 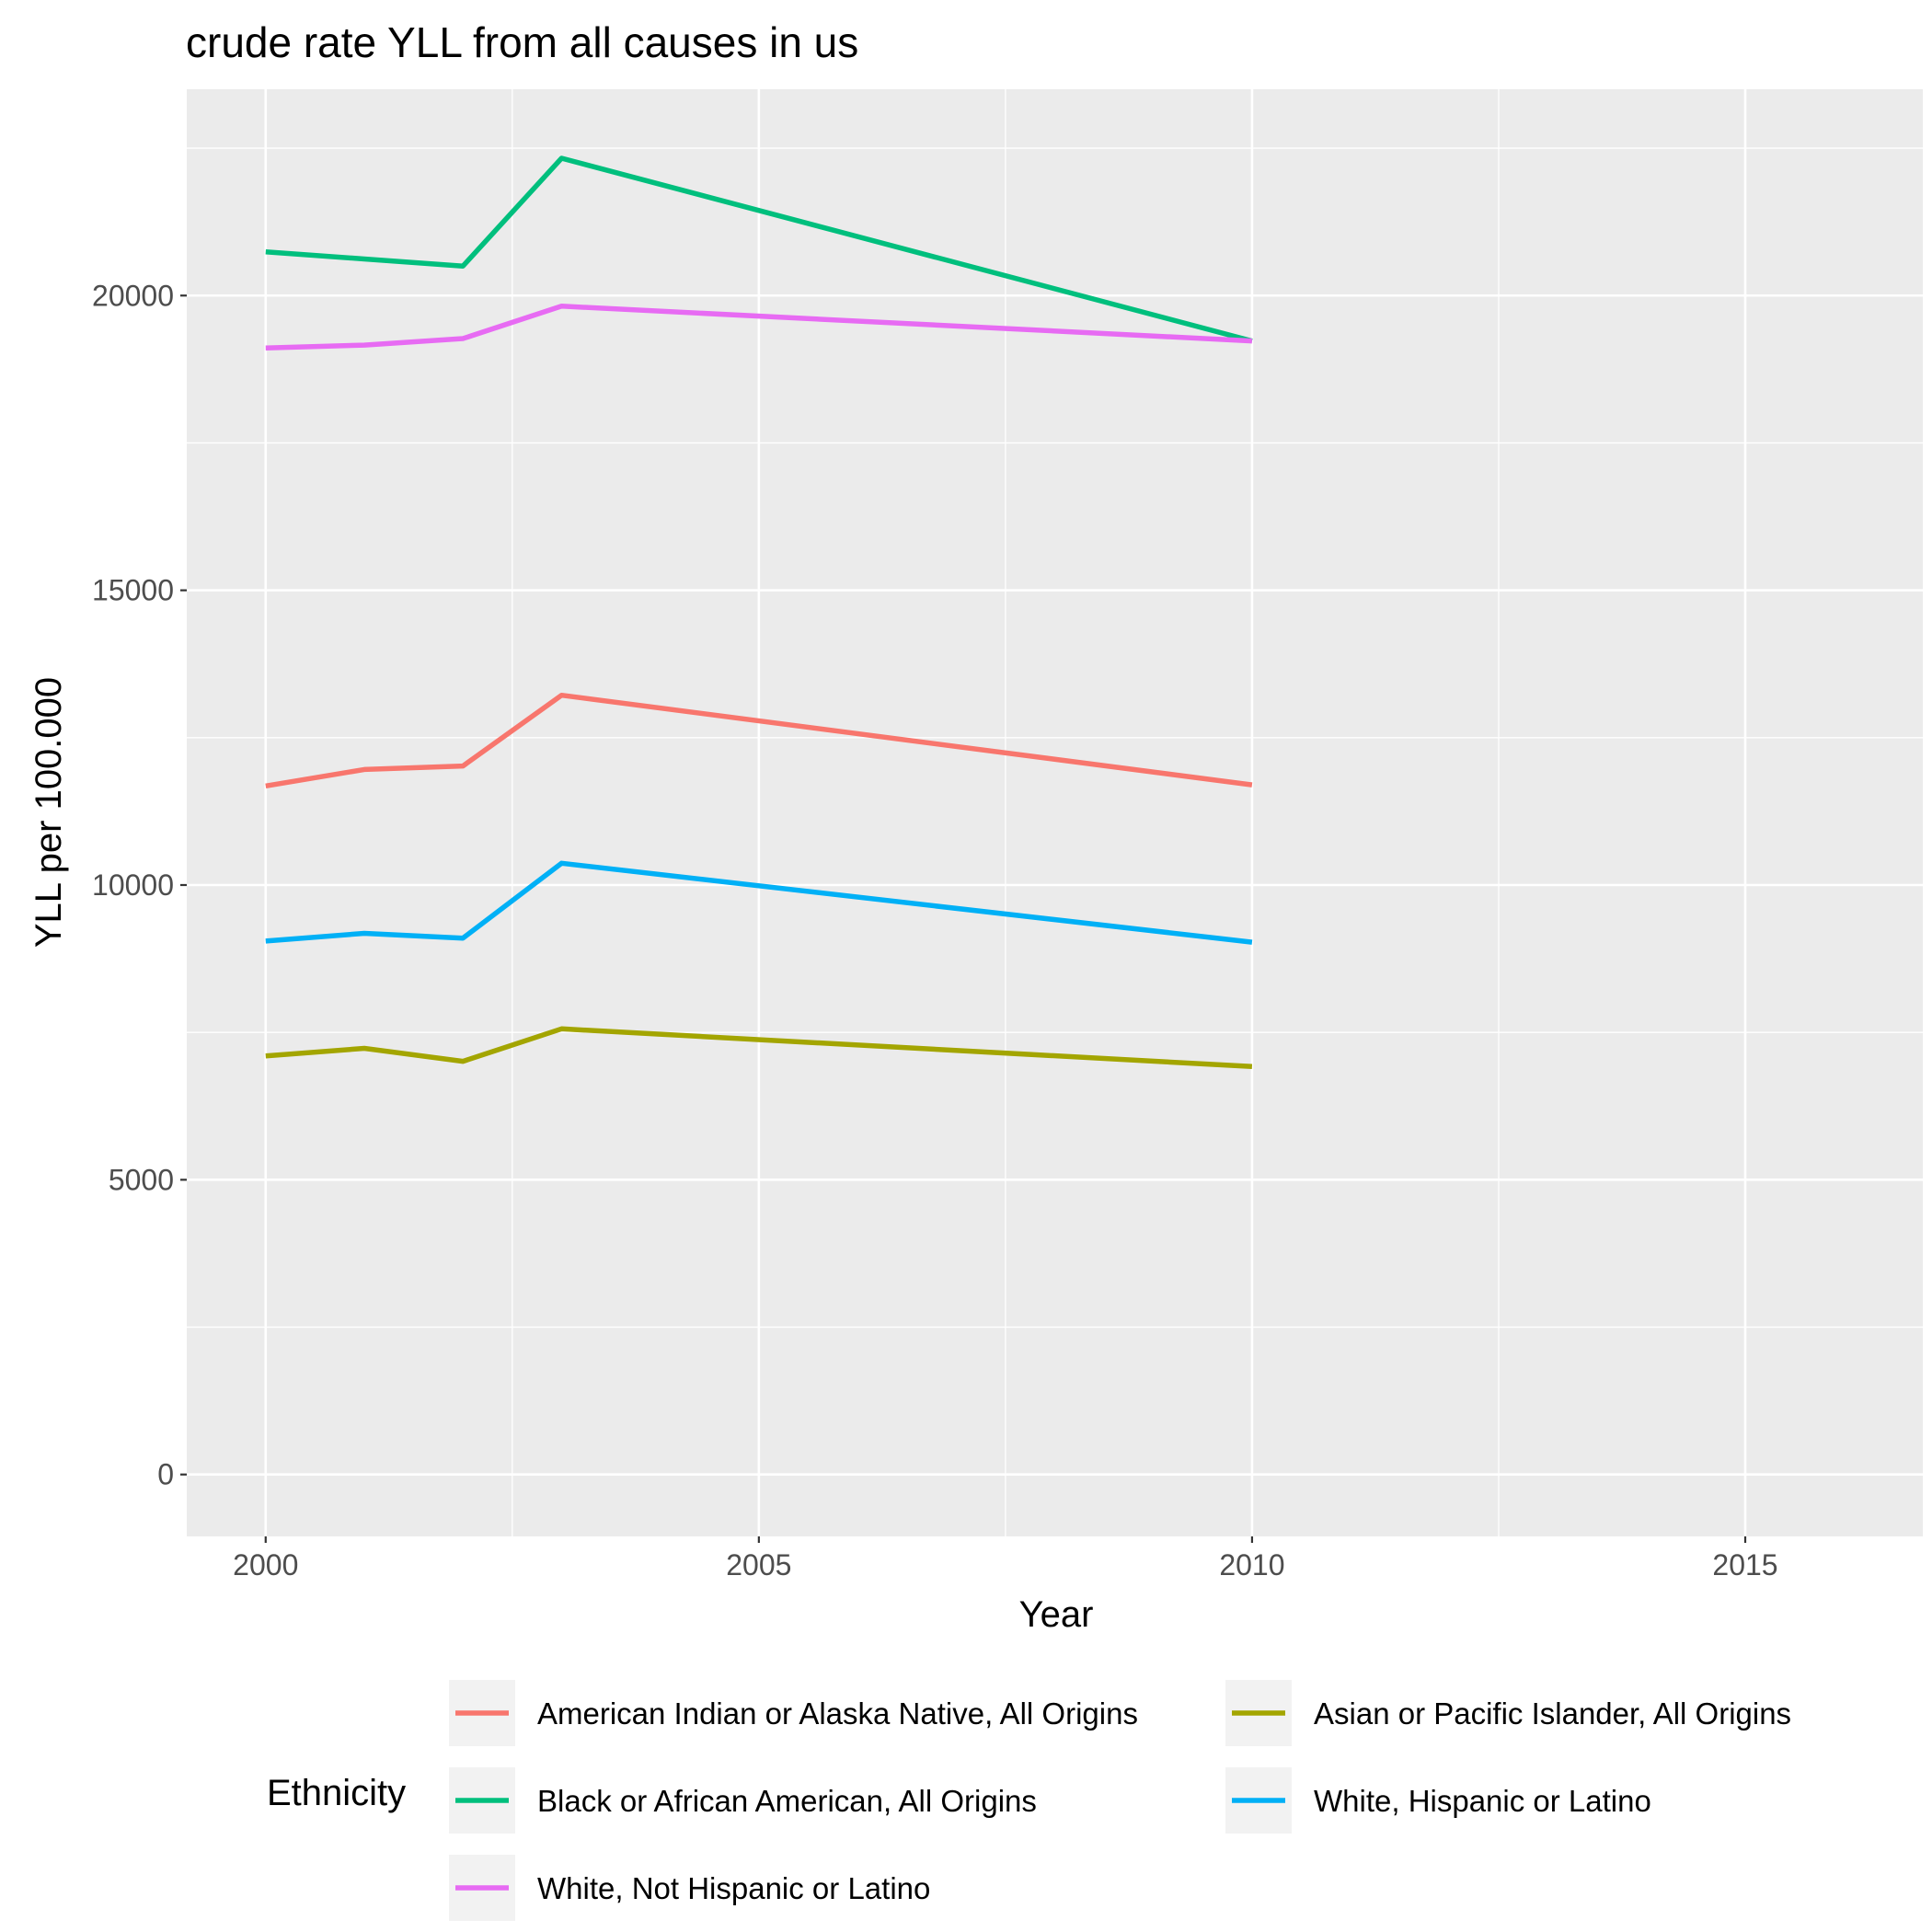 What do you see at coordinates (141, 1179) in the screenshot?
I see `y-tick-label: 5000` at bounding box center [141, 1179].